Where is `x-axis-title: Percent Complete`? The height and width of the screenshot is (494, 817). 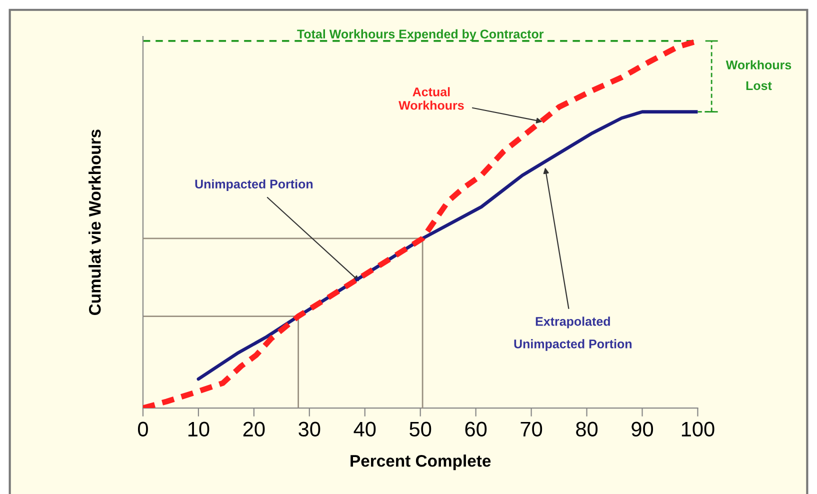 x-axis-title: Percent Complete is located at coordinates (420, 462).